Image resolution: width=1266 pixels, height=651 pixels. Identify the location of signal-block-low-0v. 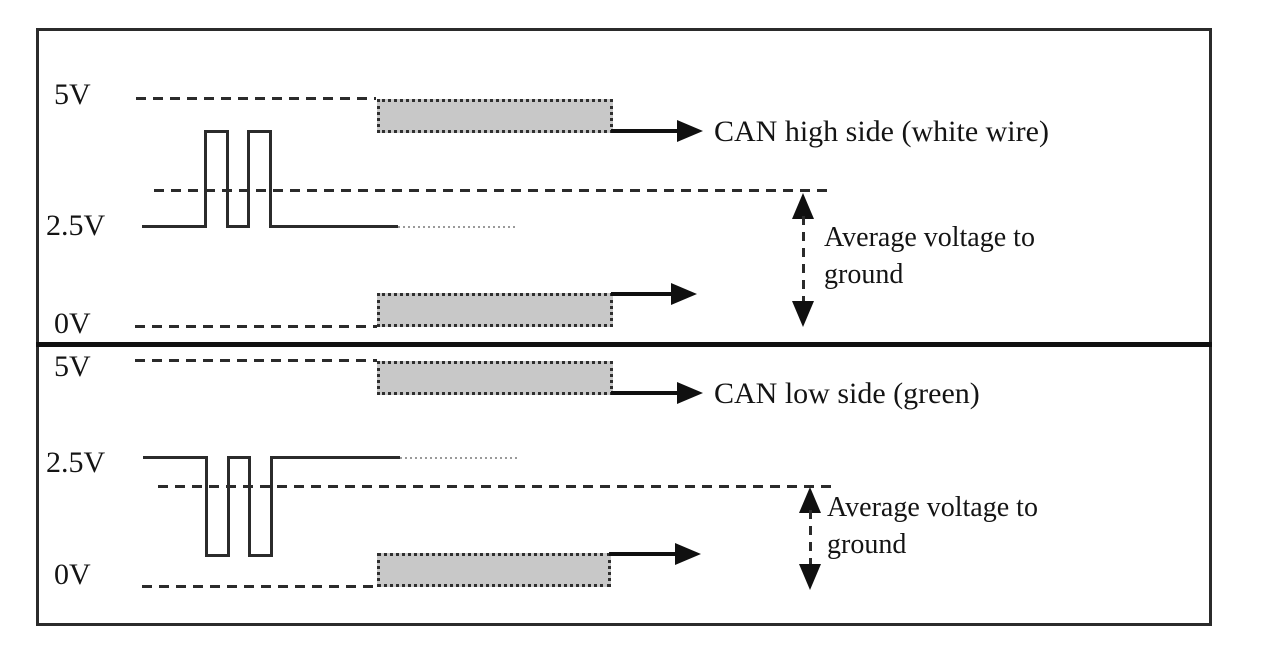
(494, 570).